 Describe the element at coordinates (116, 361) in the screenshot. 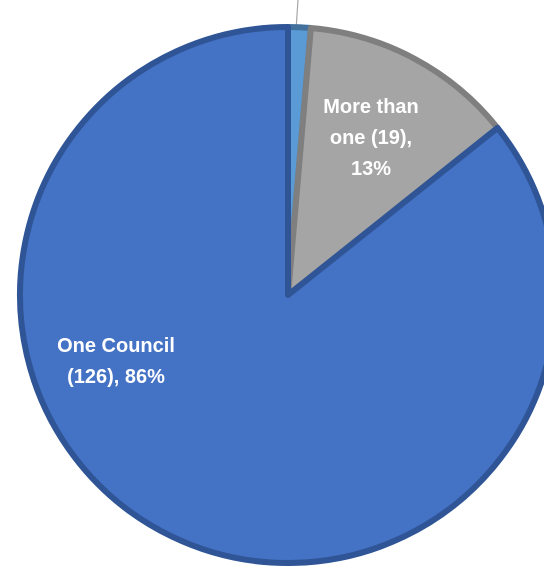

I see `label-one-council: One Council (126), 86%` at that location.